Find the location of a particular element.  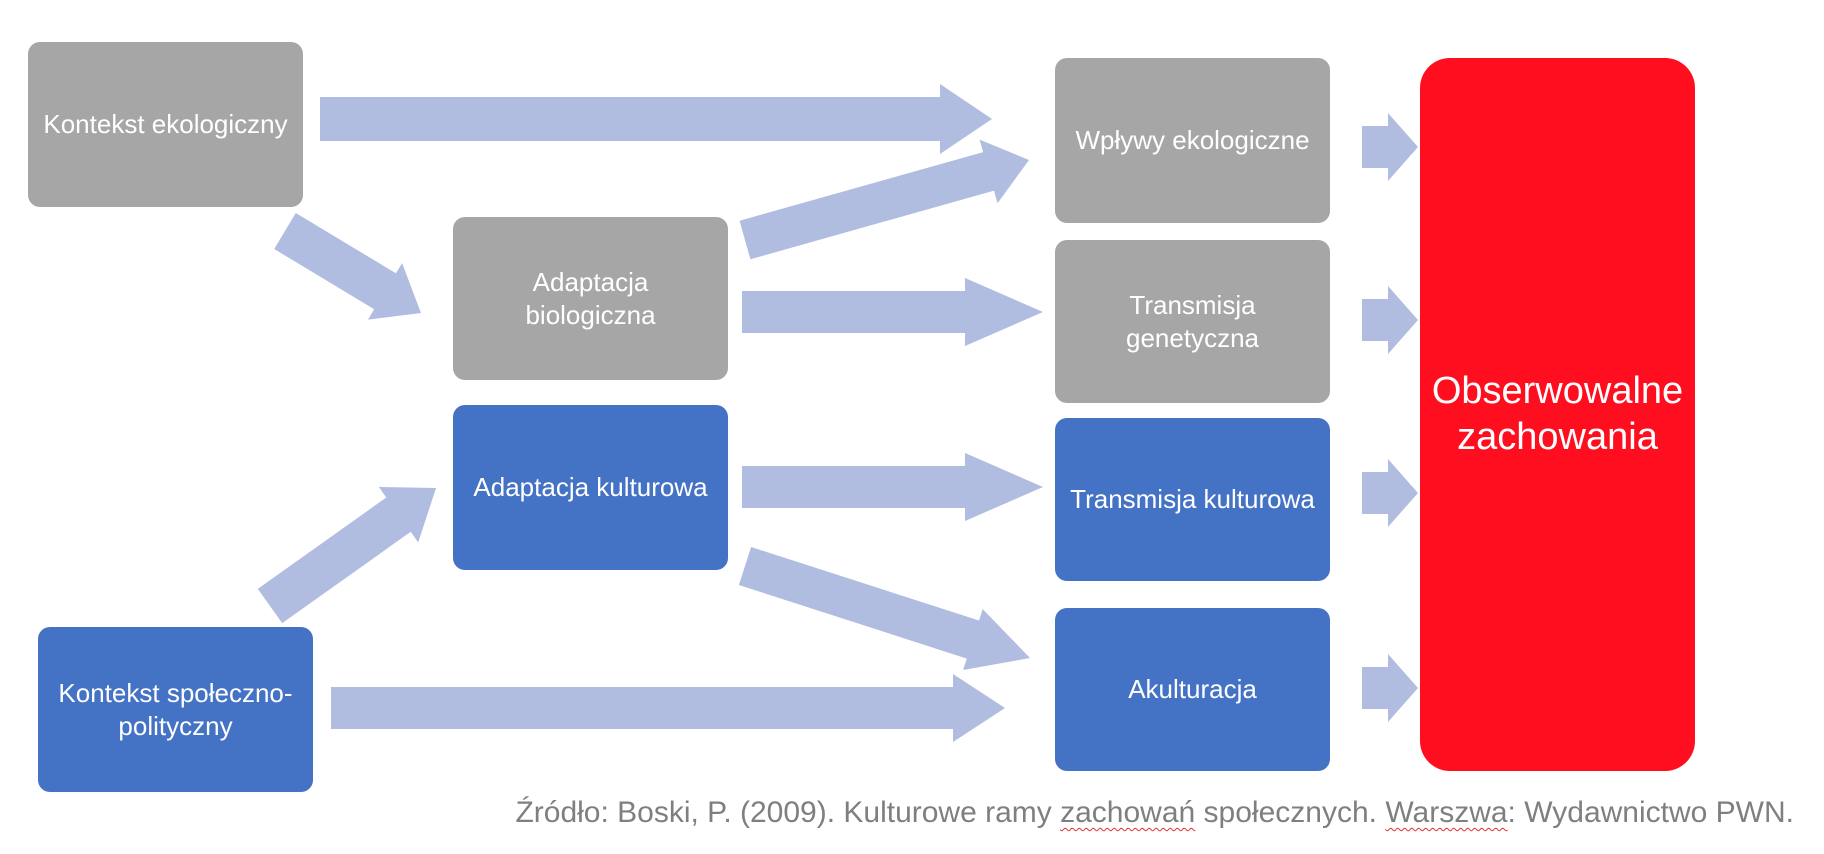

arrow-sociopolitical-context-to-cultural-adaptation is located at coordinates (346, 555).